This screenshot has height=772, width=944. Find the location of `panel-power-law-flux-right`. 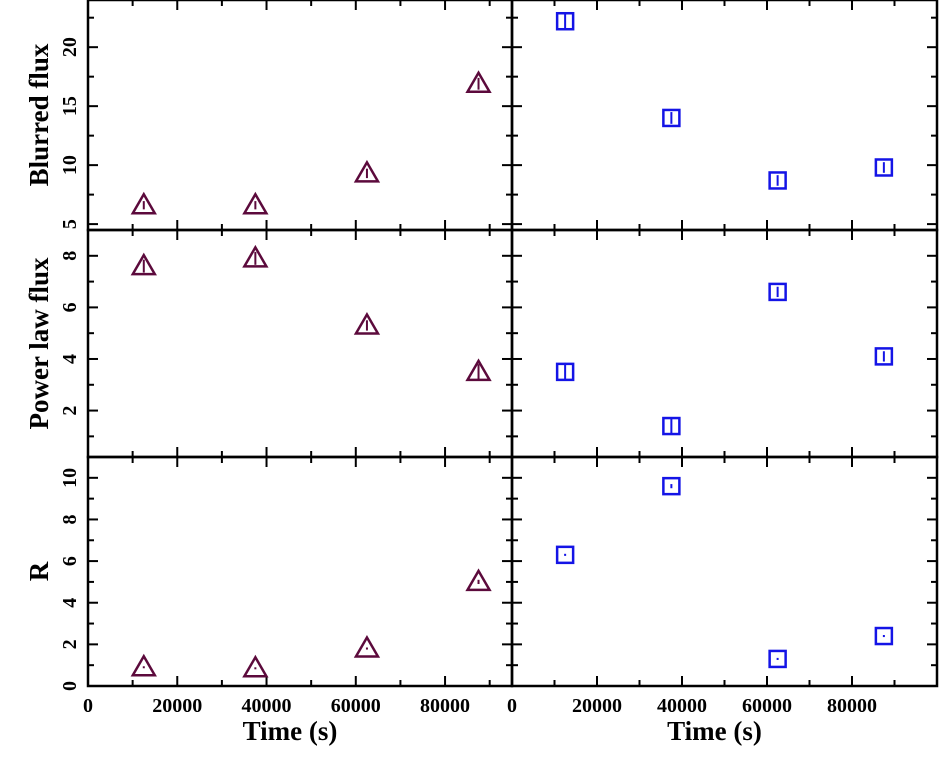

panel-power-law-flux-right is located at coordinates (724, 343).